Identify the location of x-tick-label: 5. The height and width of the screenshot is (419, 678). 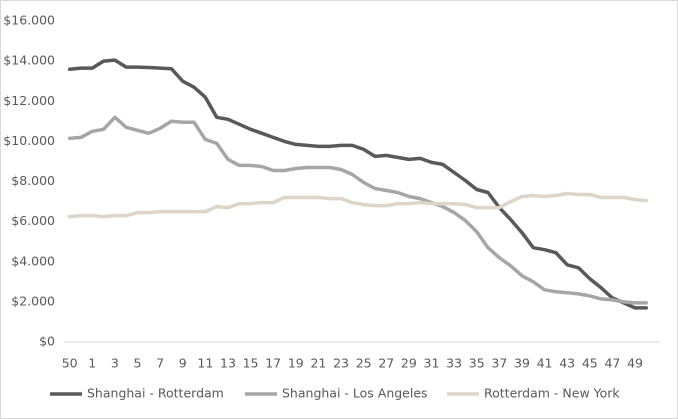
(138, 363).